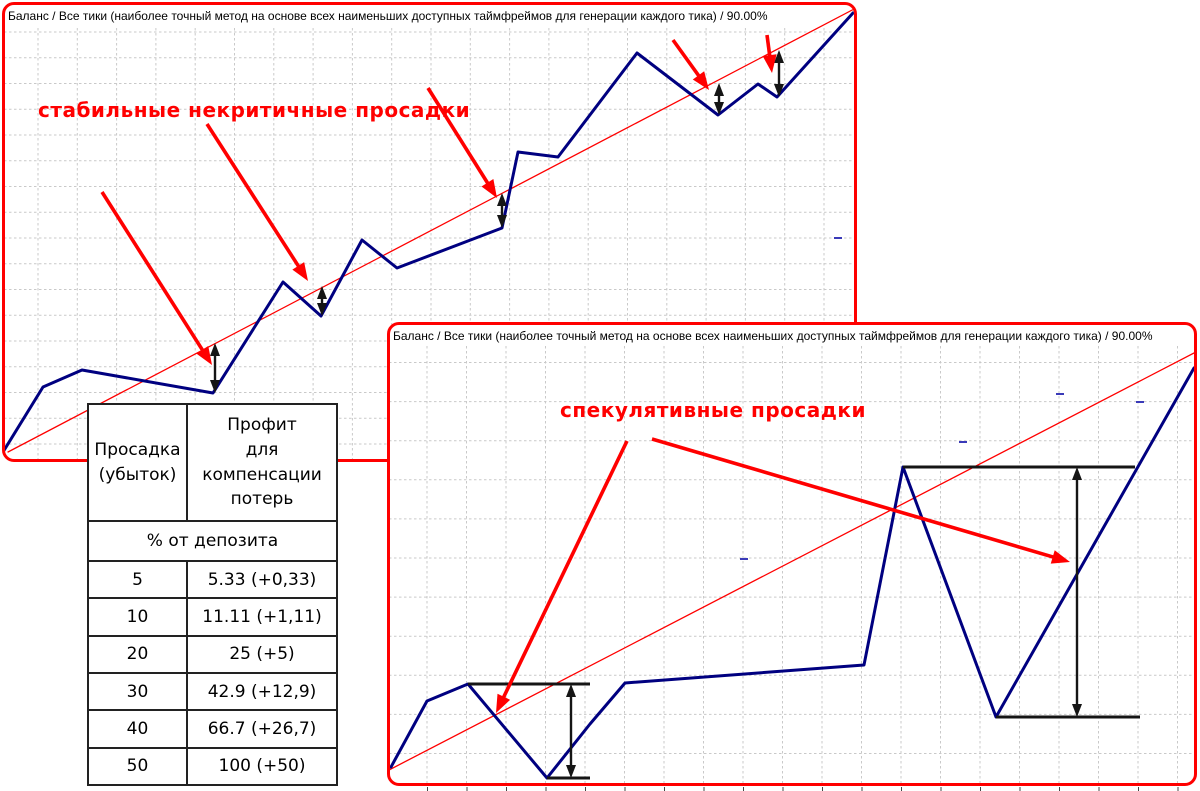 The width and height of the screenshot is (1200, 791). I want to click on subheader-deposit-percent: % от депозита, so click(212, 541).